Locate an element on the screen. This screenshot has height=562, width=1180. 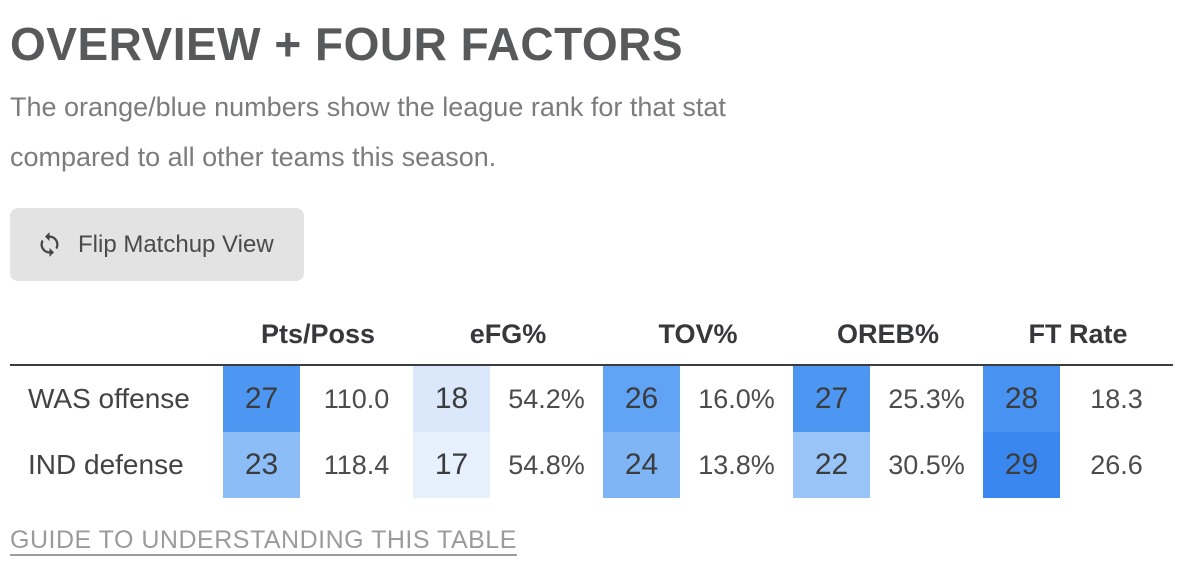
value-cell-tov: 13.8% is located at coordinates (736, 464).